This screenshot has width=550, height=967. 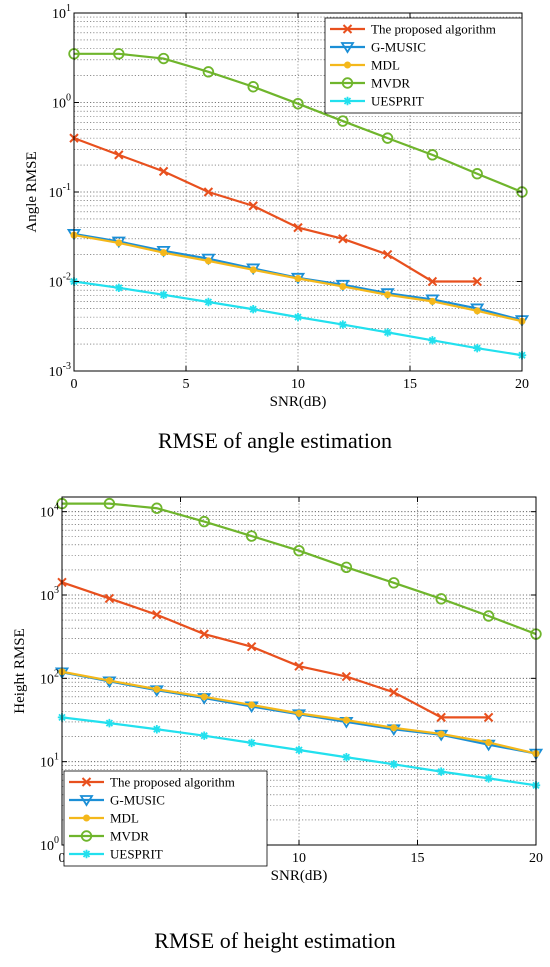 I want to click on height-chart-caption: RMSE of height estimation, so click(x=275, y=940).